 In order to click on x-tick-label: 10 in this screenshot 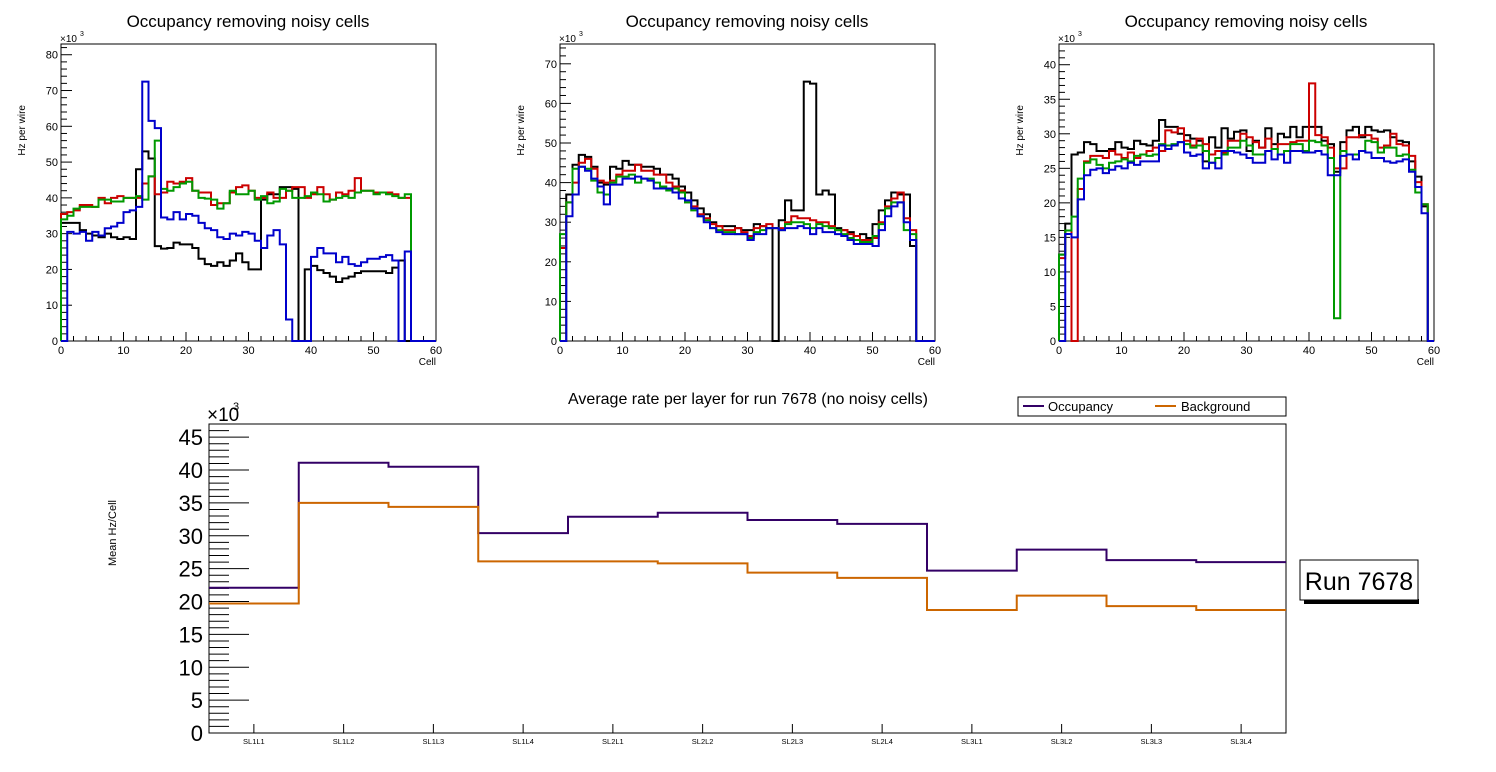, I will do `click(1121, 351)`.